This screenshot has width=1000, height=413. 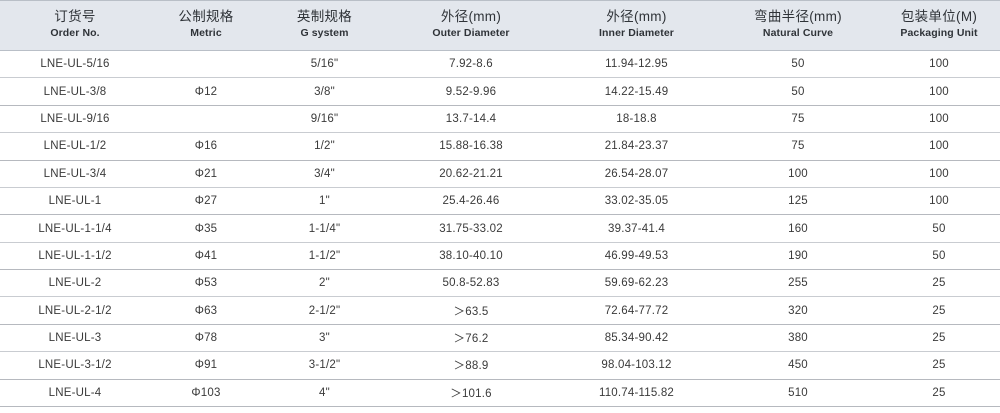 What do you see at coordinates (636, 33) in the screenshot?
I see `column-header-inner-diameter-en: Inner Diameter` at bounding box center [636, 33].